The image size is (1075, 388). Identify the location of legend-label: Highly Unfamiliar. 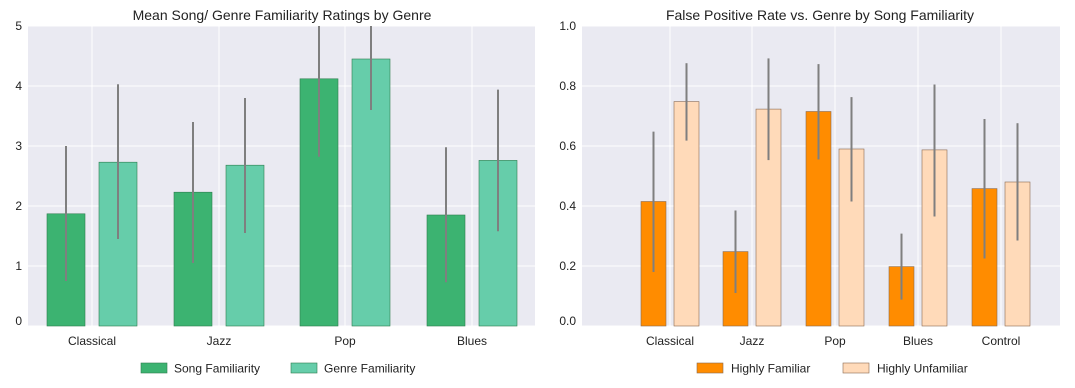
(922, 369).